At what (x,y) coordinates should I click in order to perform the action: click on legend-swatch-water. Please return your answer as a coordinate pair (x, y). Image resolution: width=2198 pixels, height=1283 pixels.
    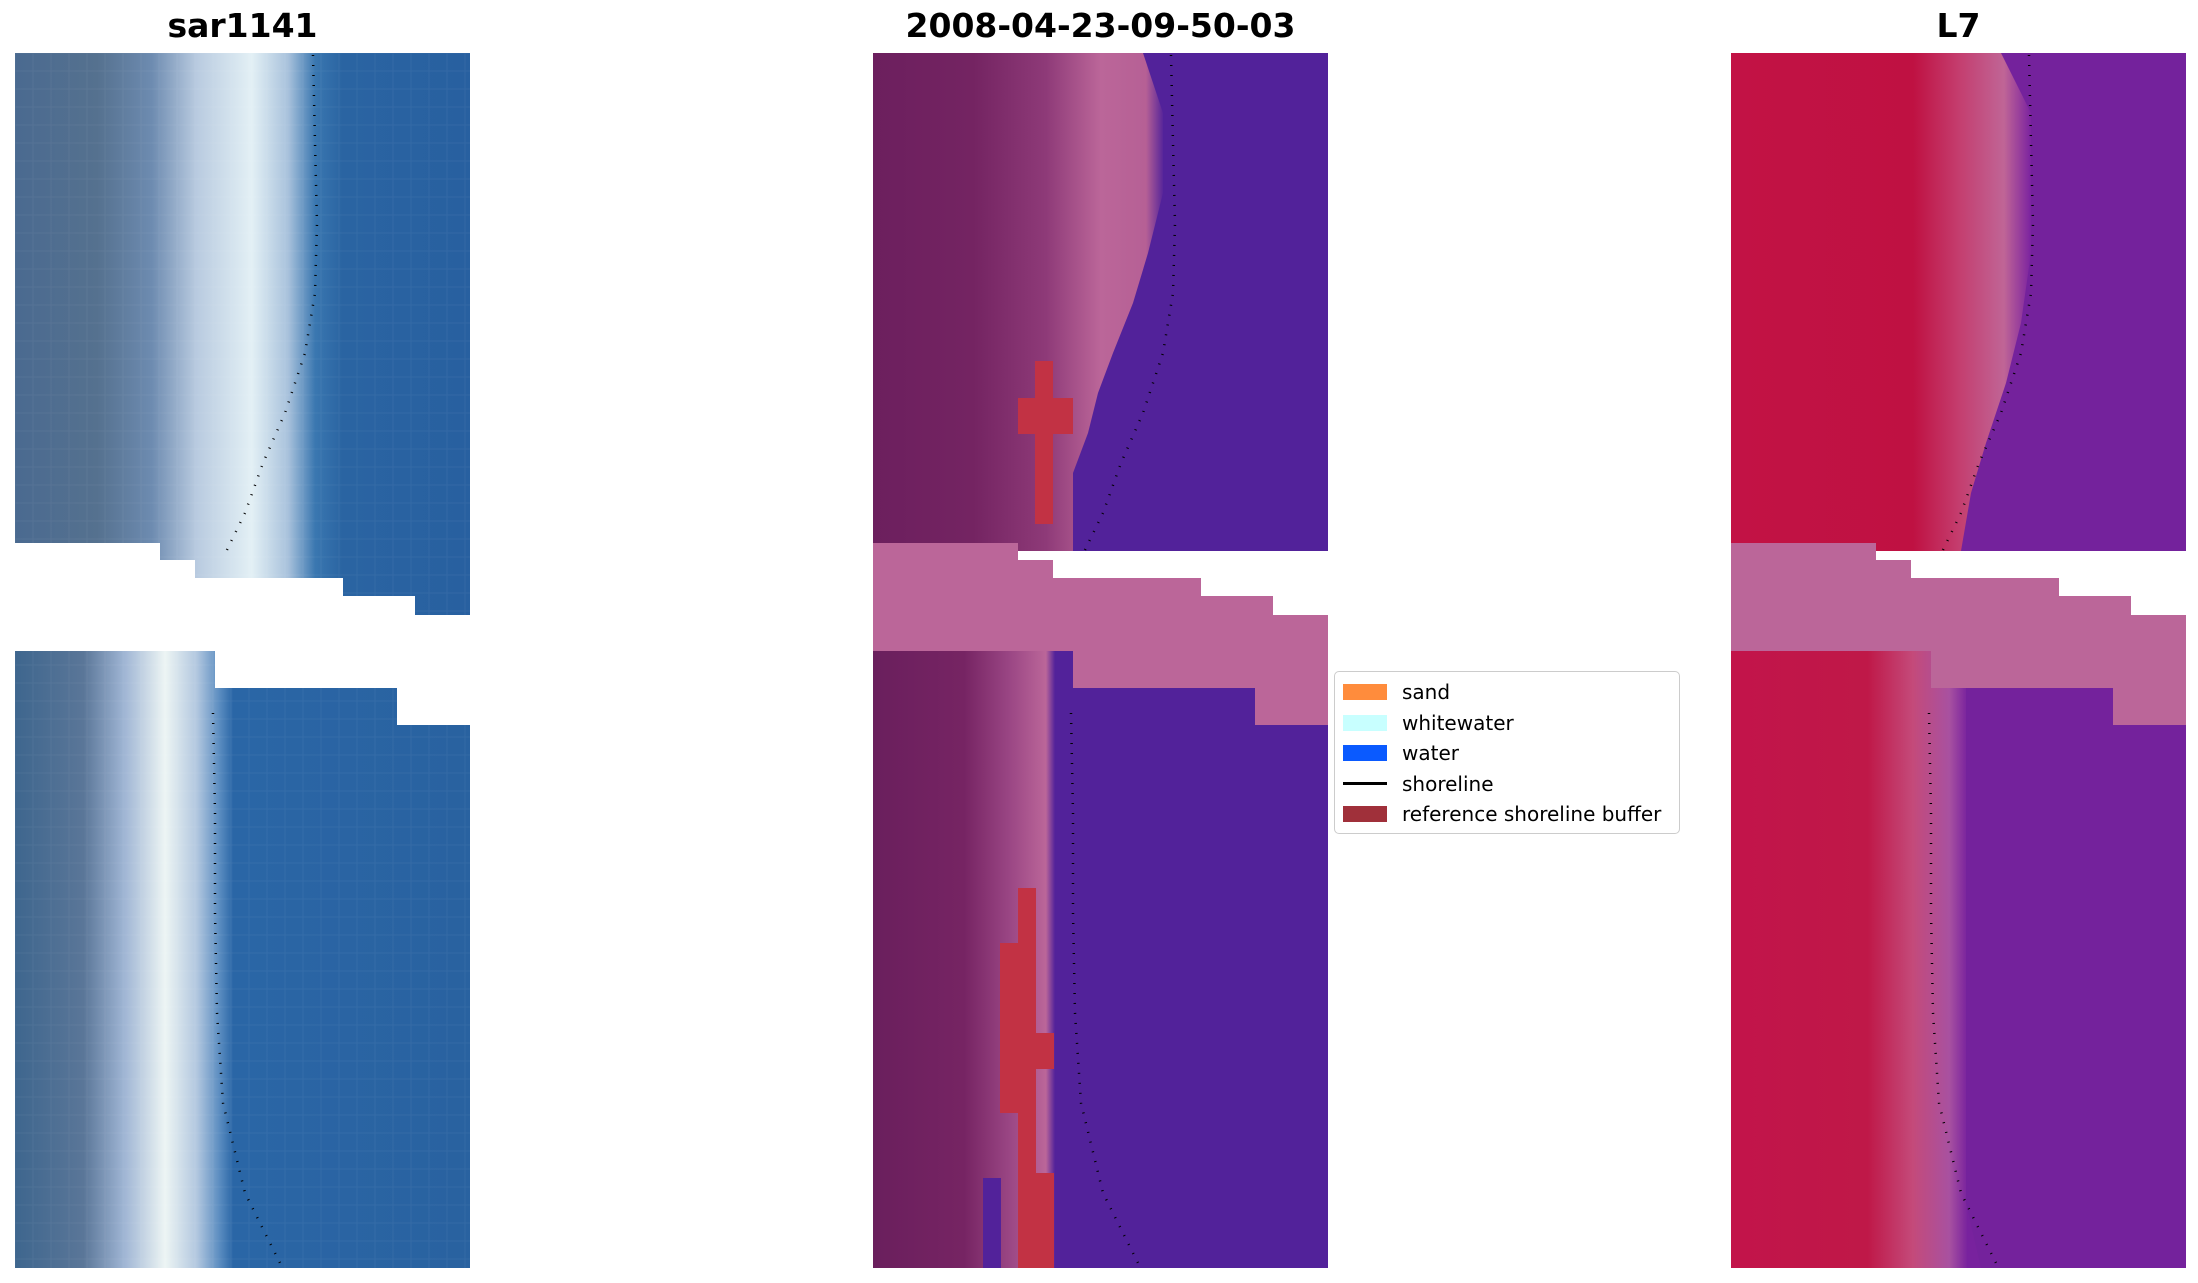
    Looking at the image, I should click on (1365, 753).